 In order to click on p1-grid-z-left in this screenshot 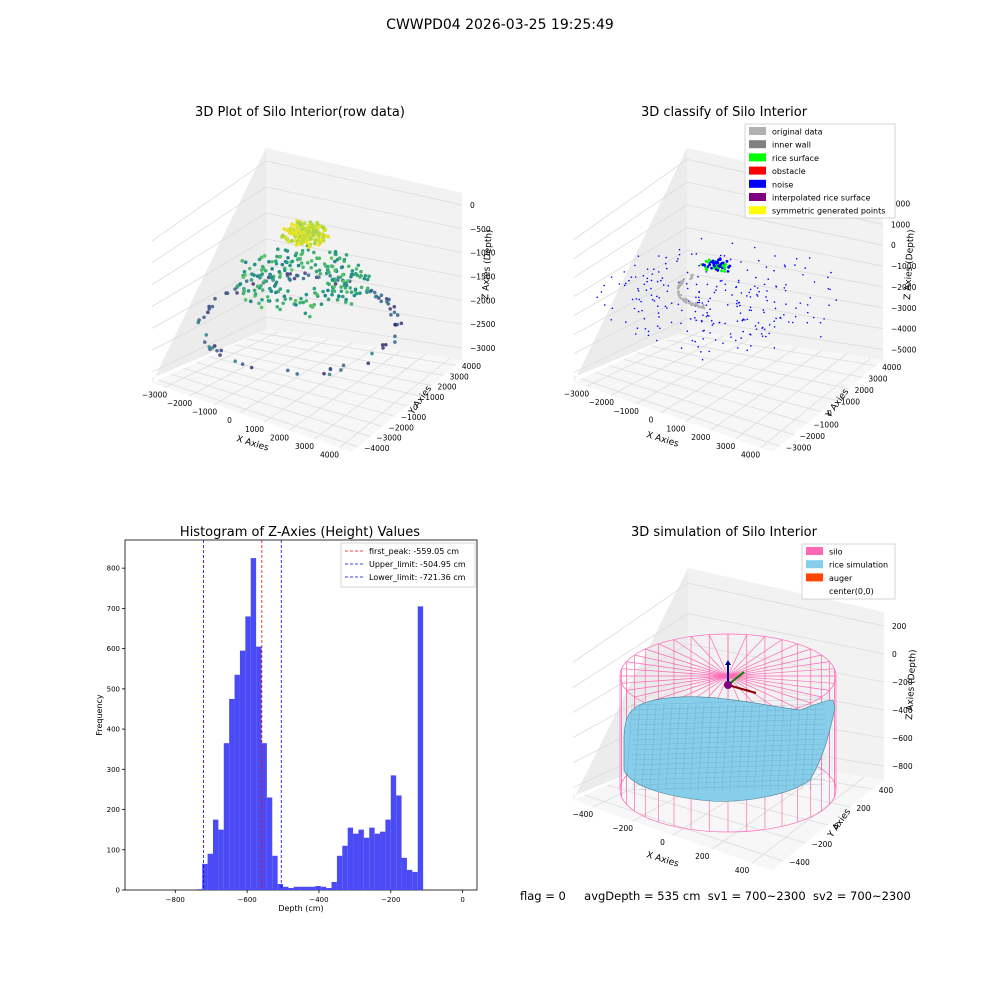, I will do `click(209, 272)`.